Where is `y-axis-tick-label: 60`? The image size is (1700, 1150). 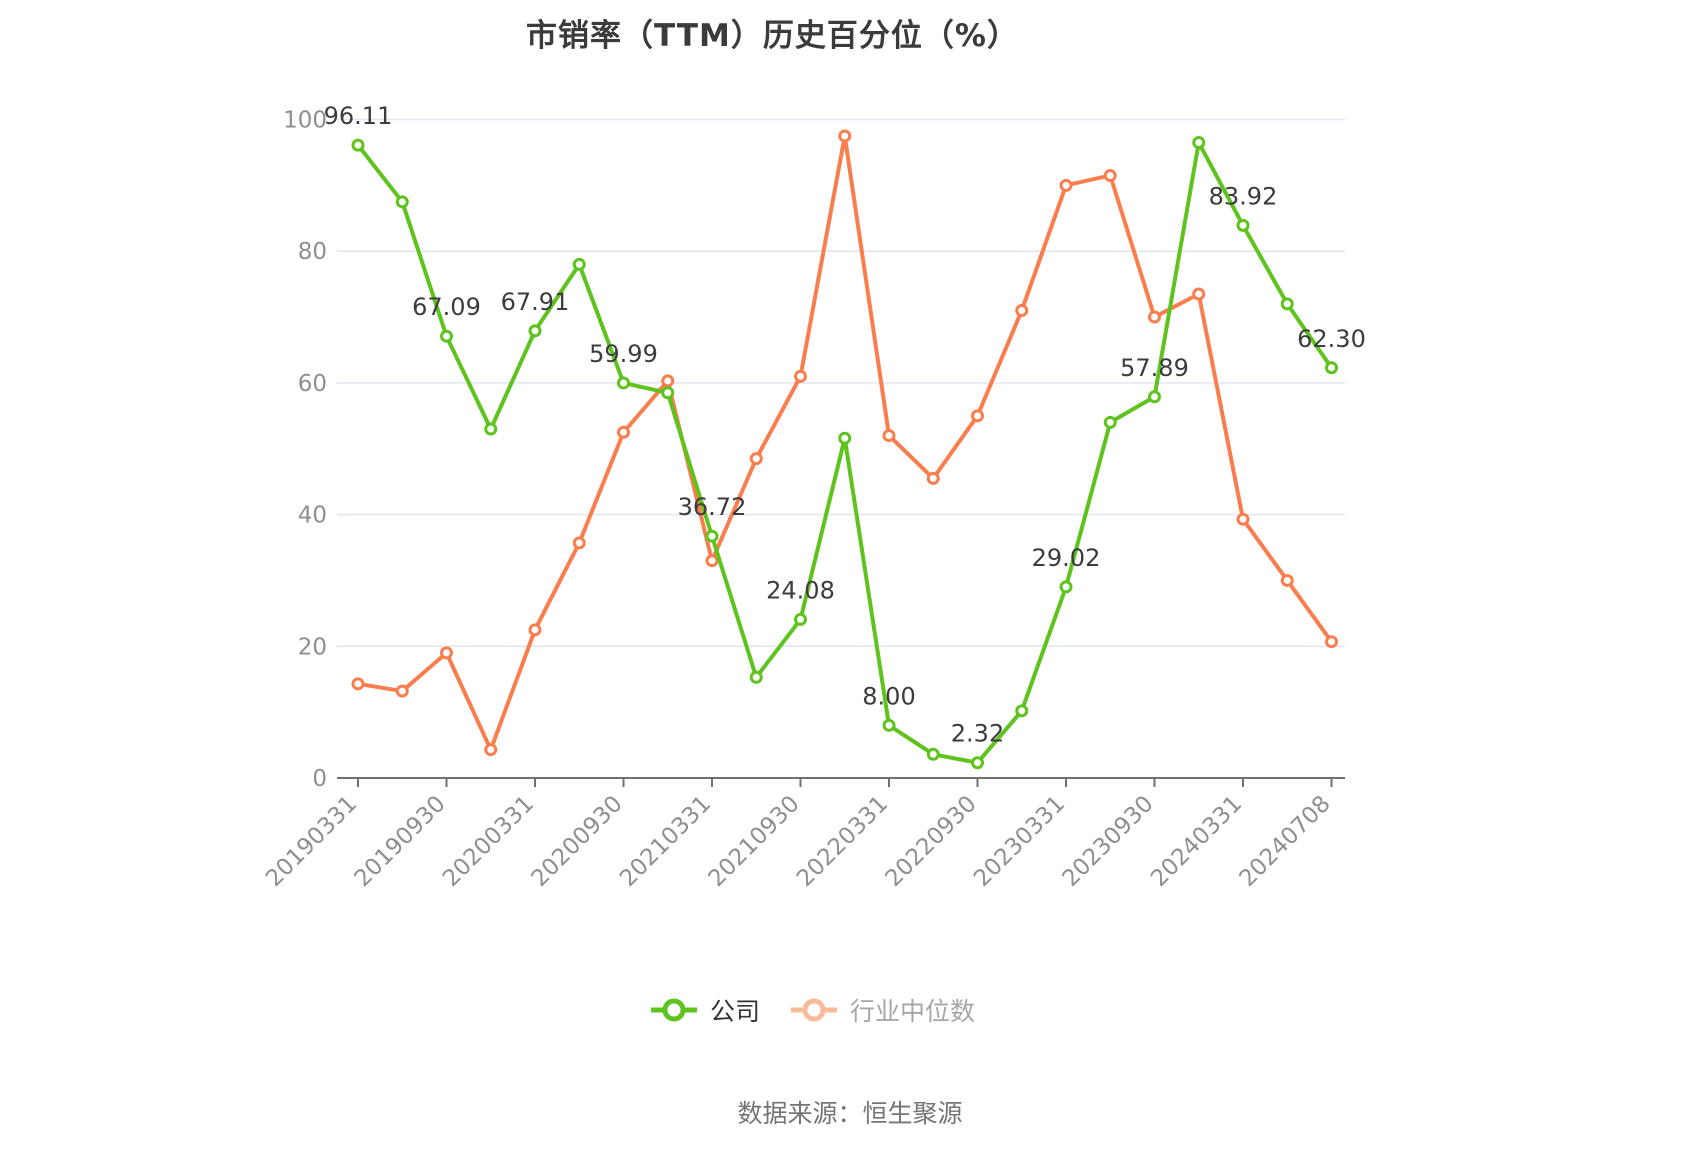 y-axis-tick-label: 60 is located at coordinates (312, 384).